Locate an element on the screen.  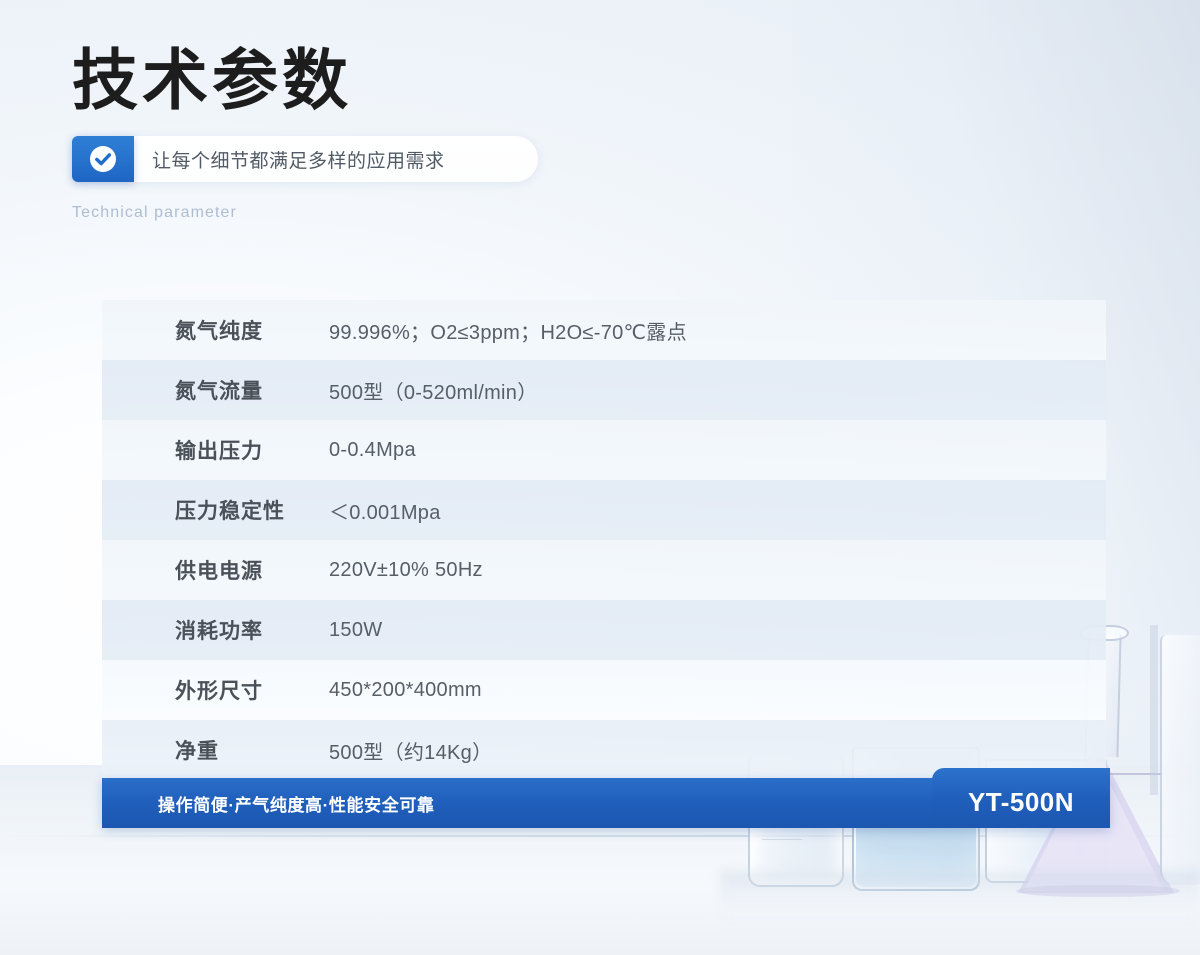
tagline-text: 让每个细节都满足多样的应用需求 is located at coordinates (298, 161).